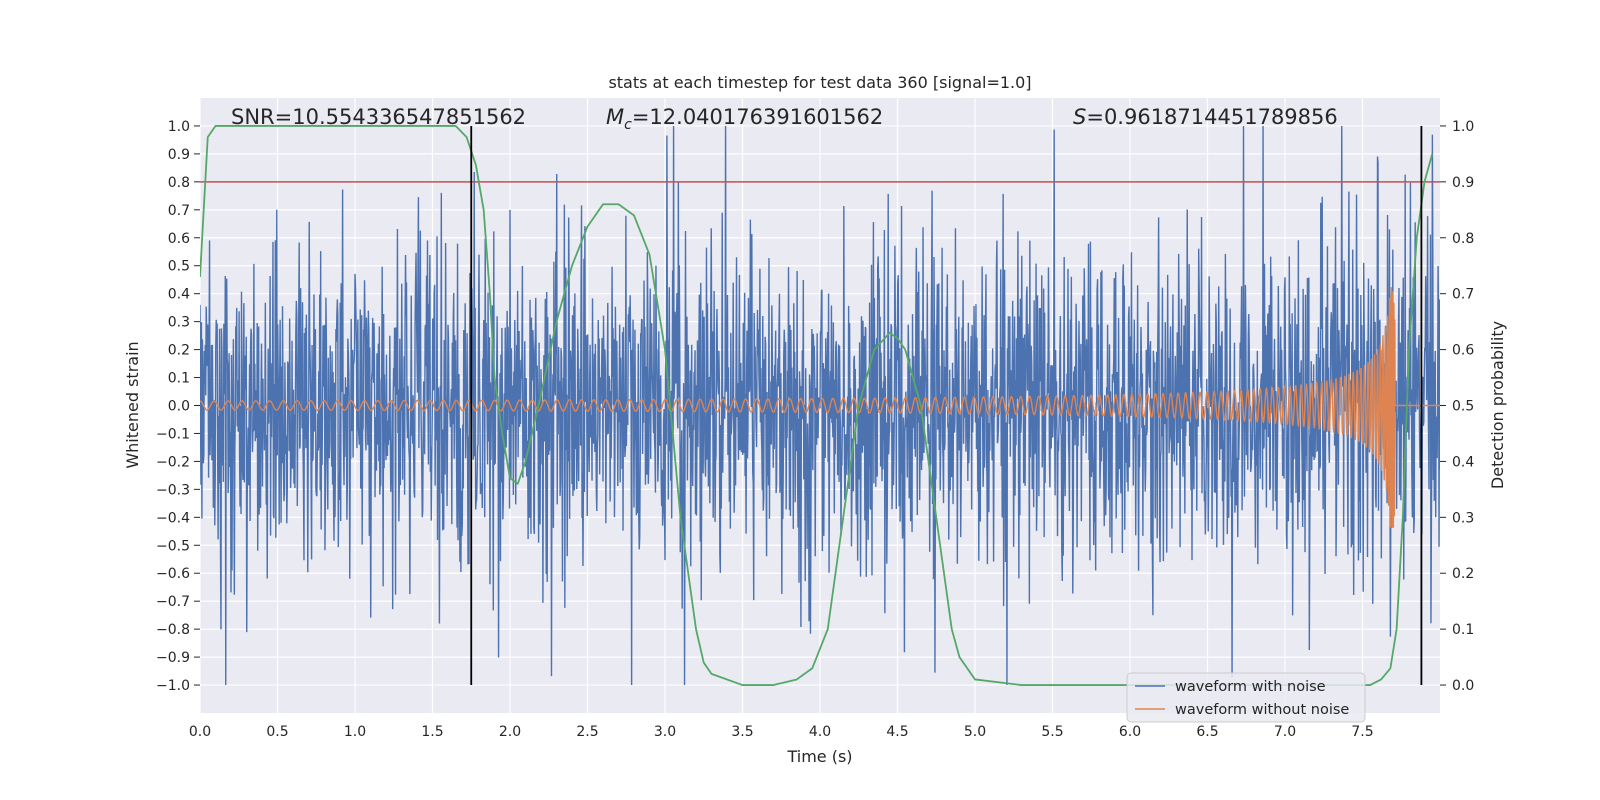 This screenshot has height=800, width=1600. Describe the element at coordinates (355, 732) in the screenshot. I see `x-tick-label: 1.0` at that location.